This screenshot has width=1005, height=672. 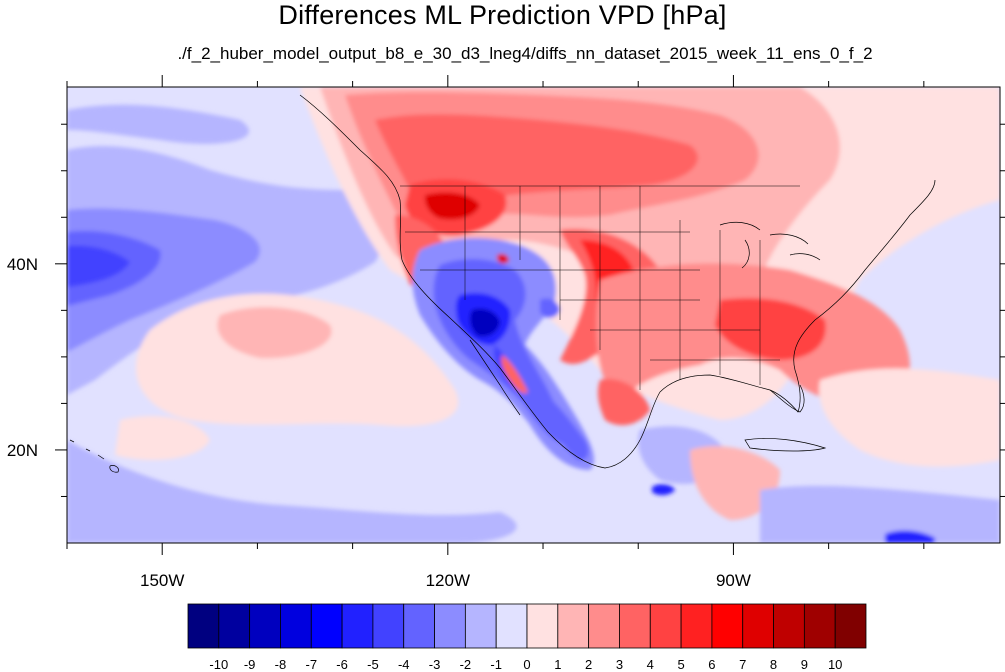 What do you see at coordinates (94, 456) in the screenshot?
I see `hawaii-islands` at bounding box center [94, 456].